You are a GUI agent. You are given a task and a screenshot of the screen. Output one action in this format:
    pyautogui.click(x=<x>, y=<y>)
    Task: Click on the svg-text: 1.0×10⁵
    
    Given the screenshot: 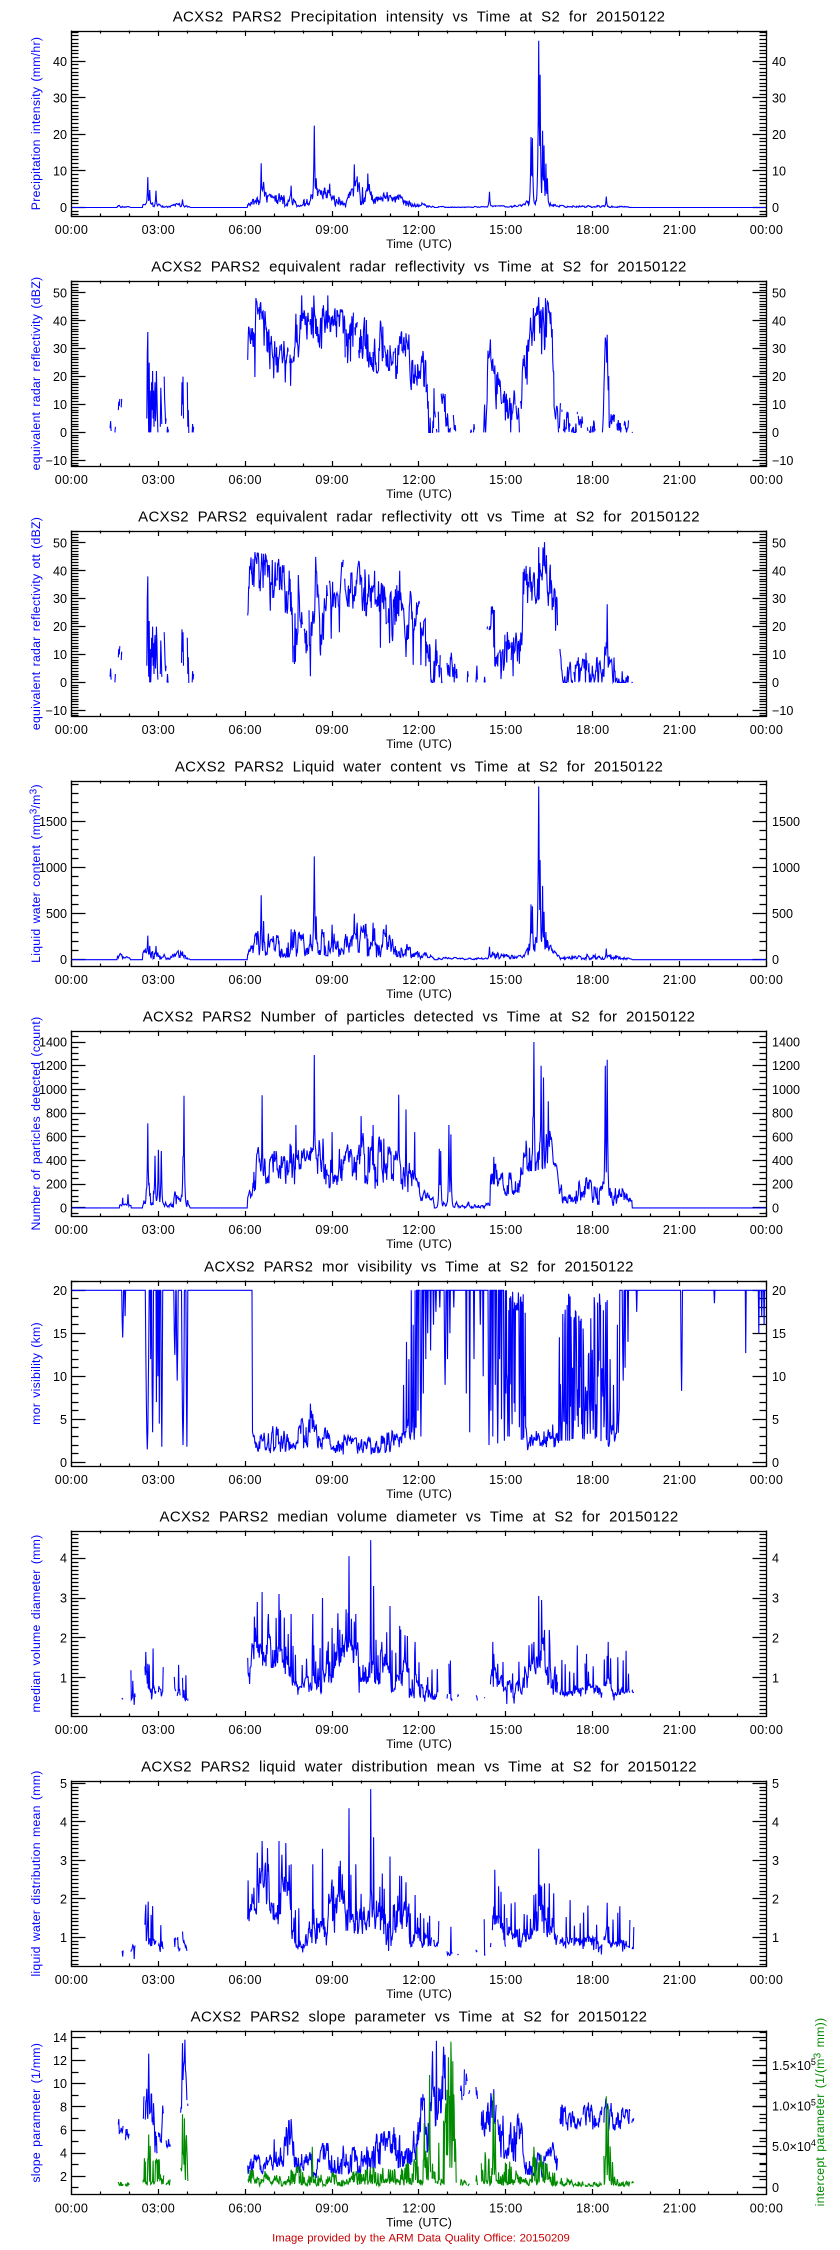 What is the action you would take?
    pyautogui.click(x=794, y=2106)
    